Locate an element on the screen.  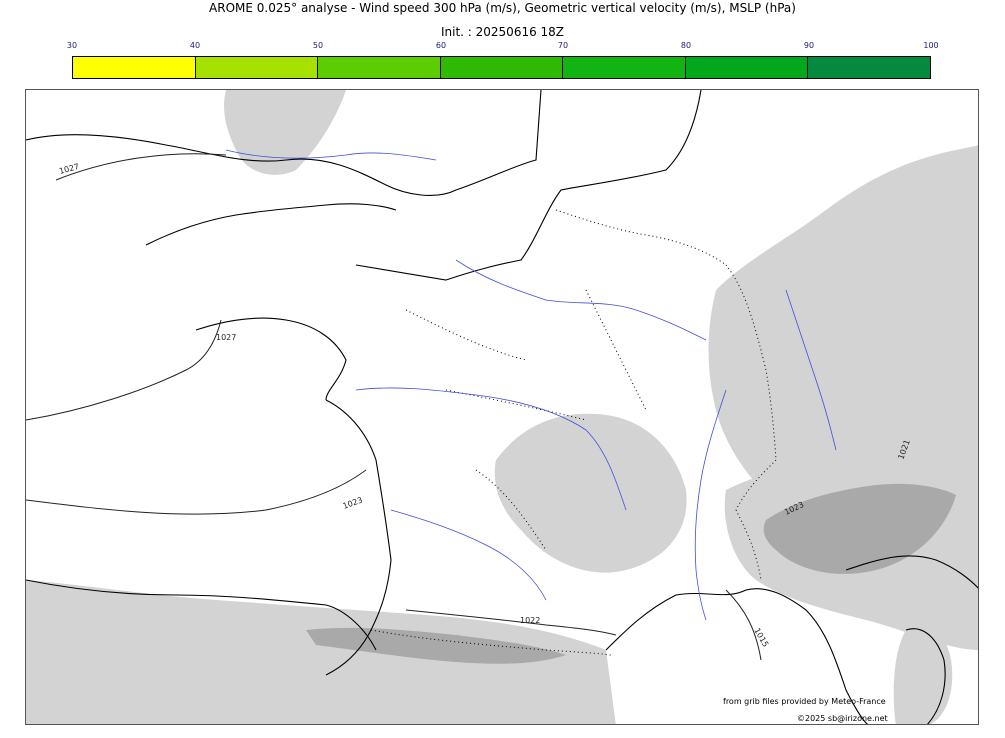
coast-mediterranean is located at coordinates (737, 656).